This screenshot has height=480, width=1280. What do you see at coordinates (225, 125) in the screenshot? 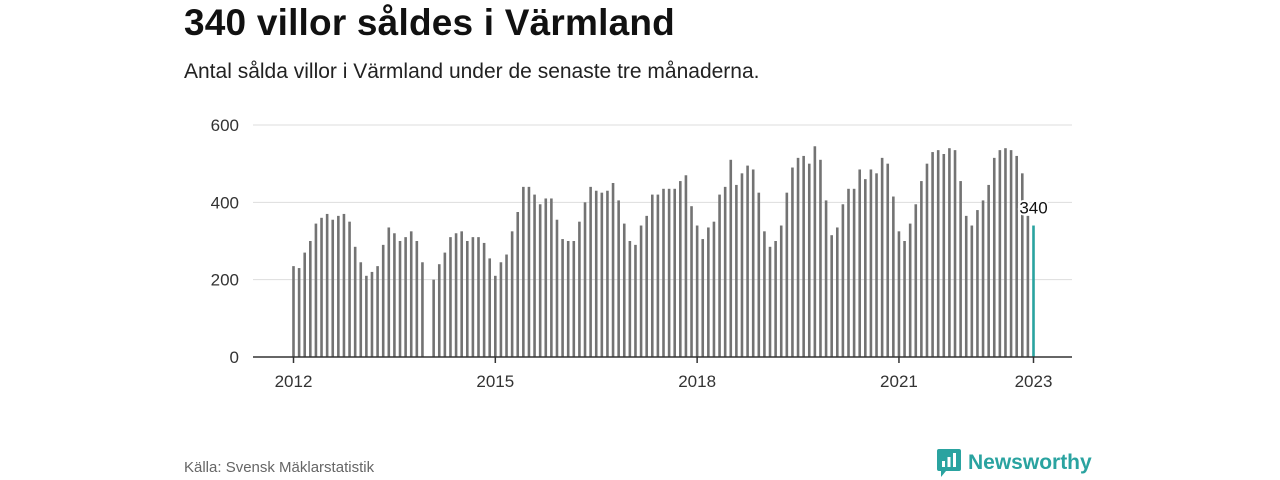
I see `y-tick-label: 600` at bounding box center [225, 125].